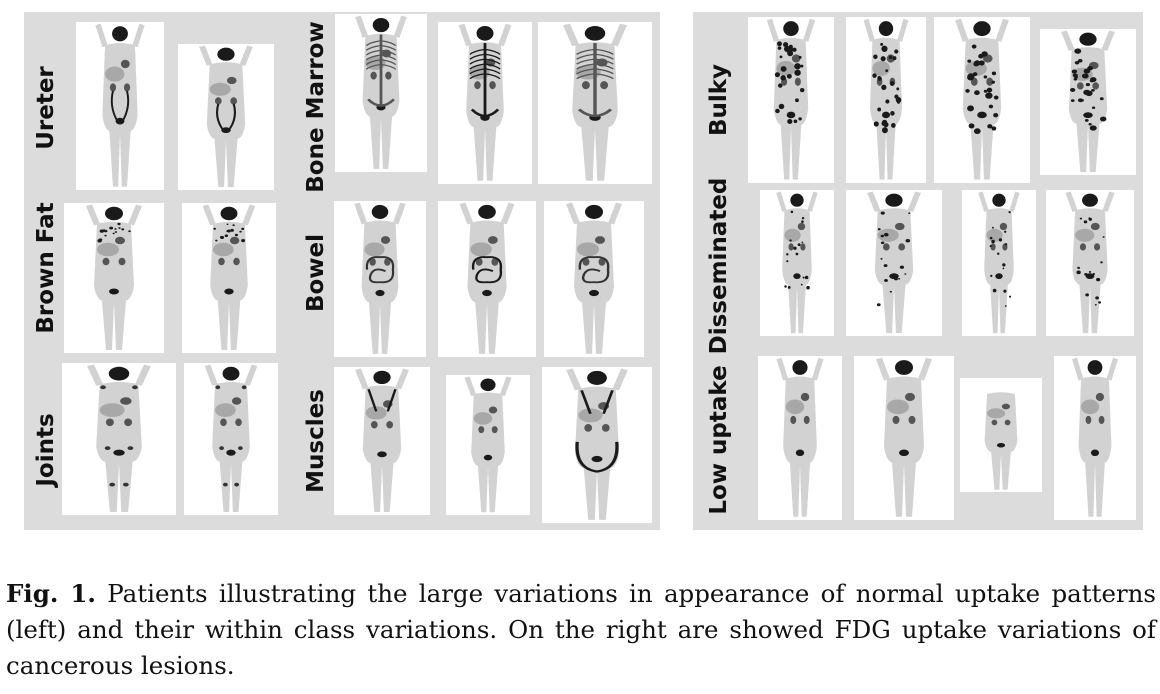  Describe the element at coordinates (719, 266) in the screenshot. I see `row-label-disseminated: Disseminated` at that location.